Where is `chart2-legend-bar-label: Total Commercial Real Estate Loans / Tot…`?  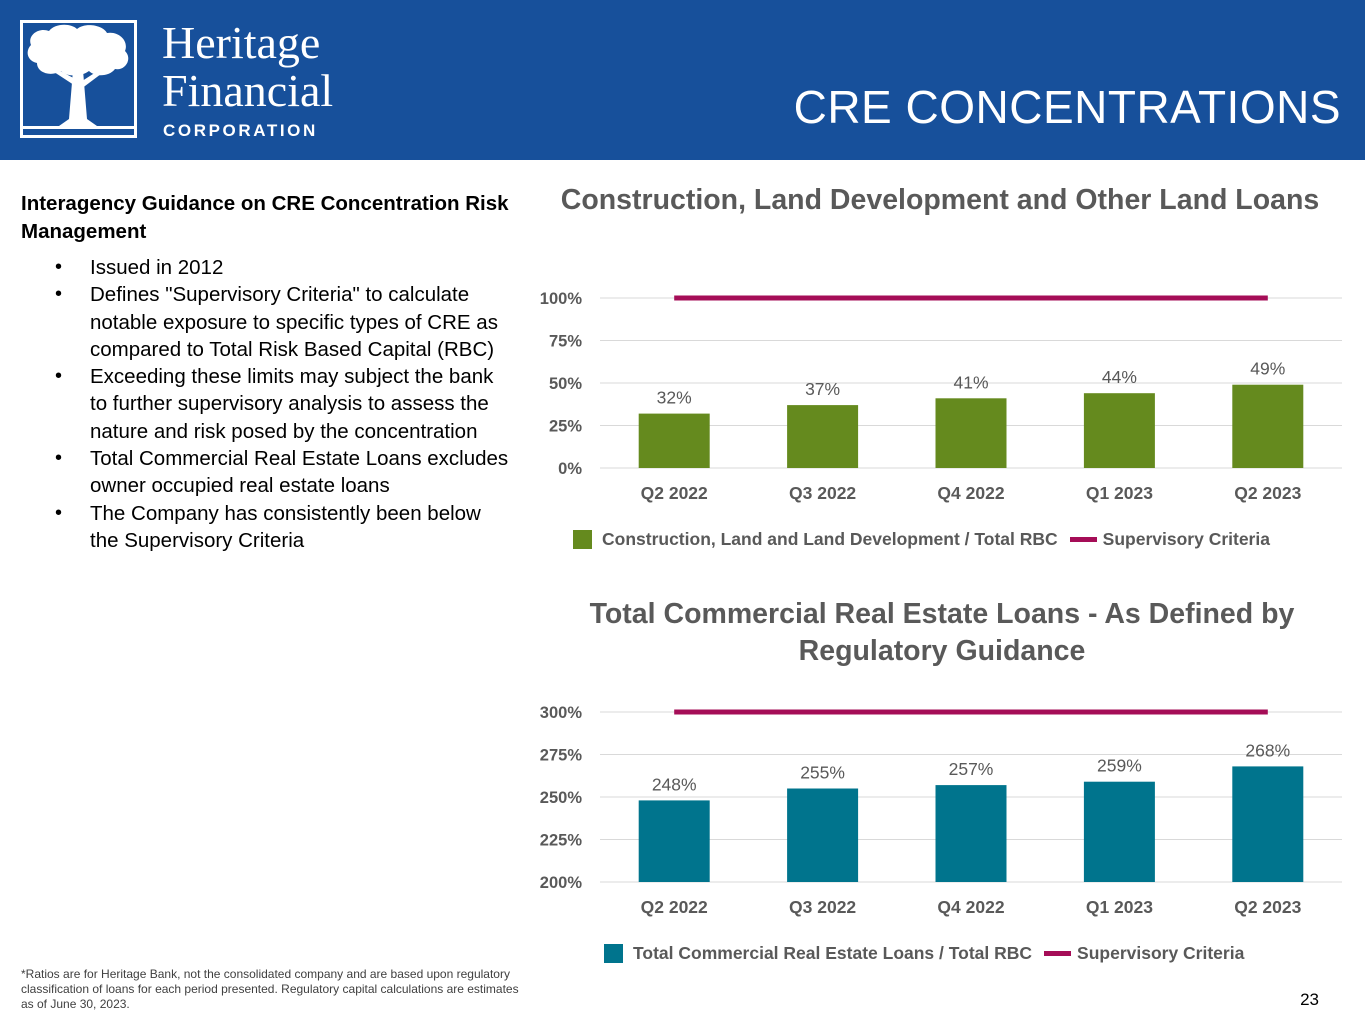
chart2-legend-bar-label: Total Commercial Real Estate Loans / Tot… is located at coordinates (833, 953).